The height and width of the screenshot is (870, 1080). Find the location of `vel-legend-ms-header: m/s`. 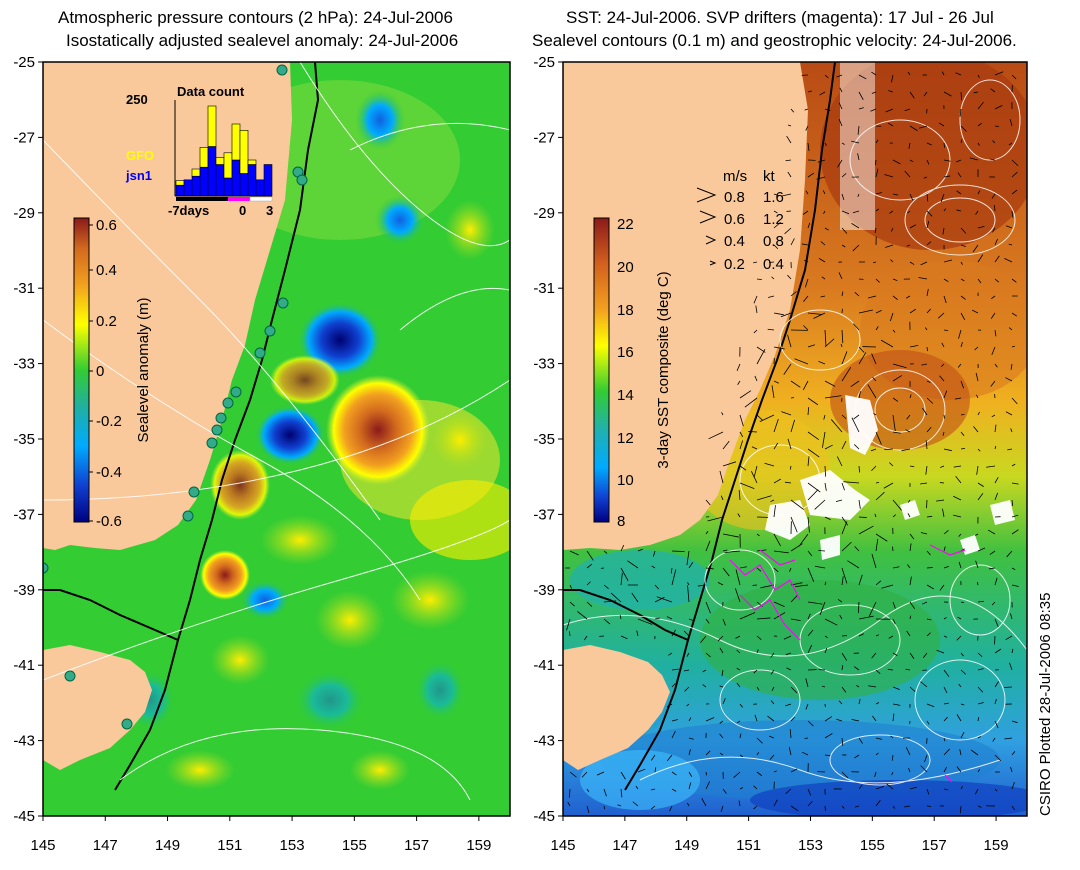

vel-legend-ms-header: m/s is located at coordinates (735, 176).